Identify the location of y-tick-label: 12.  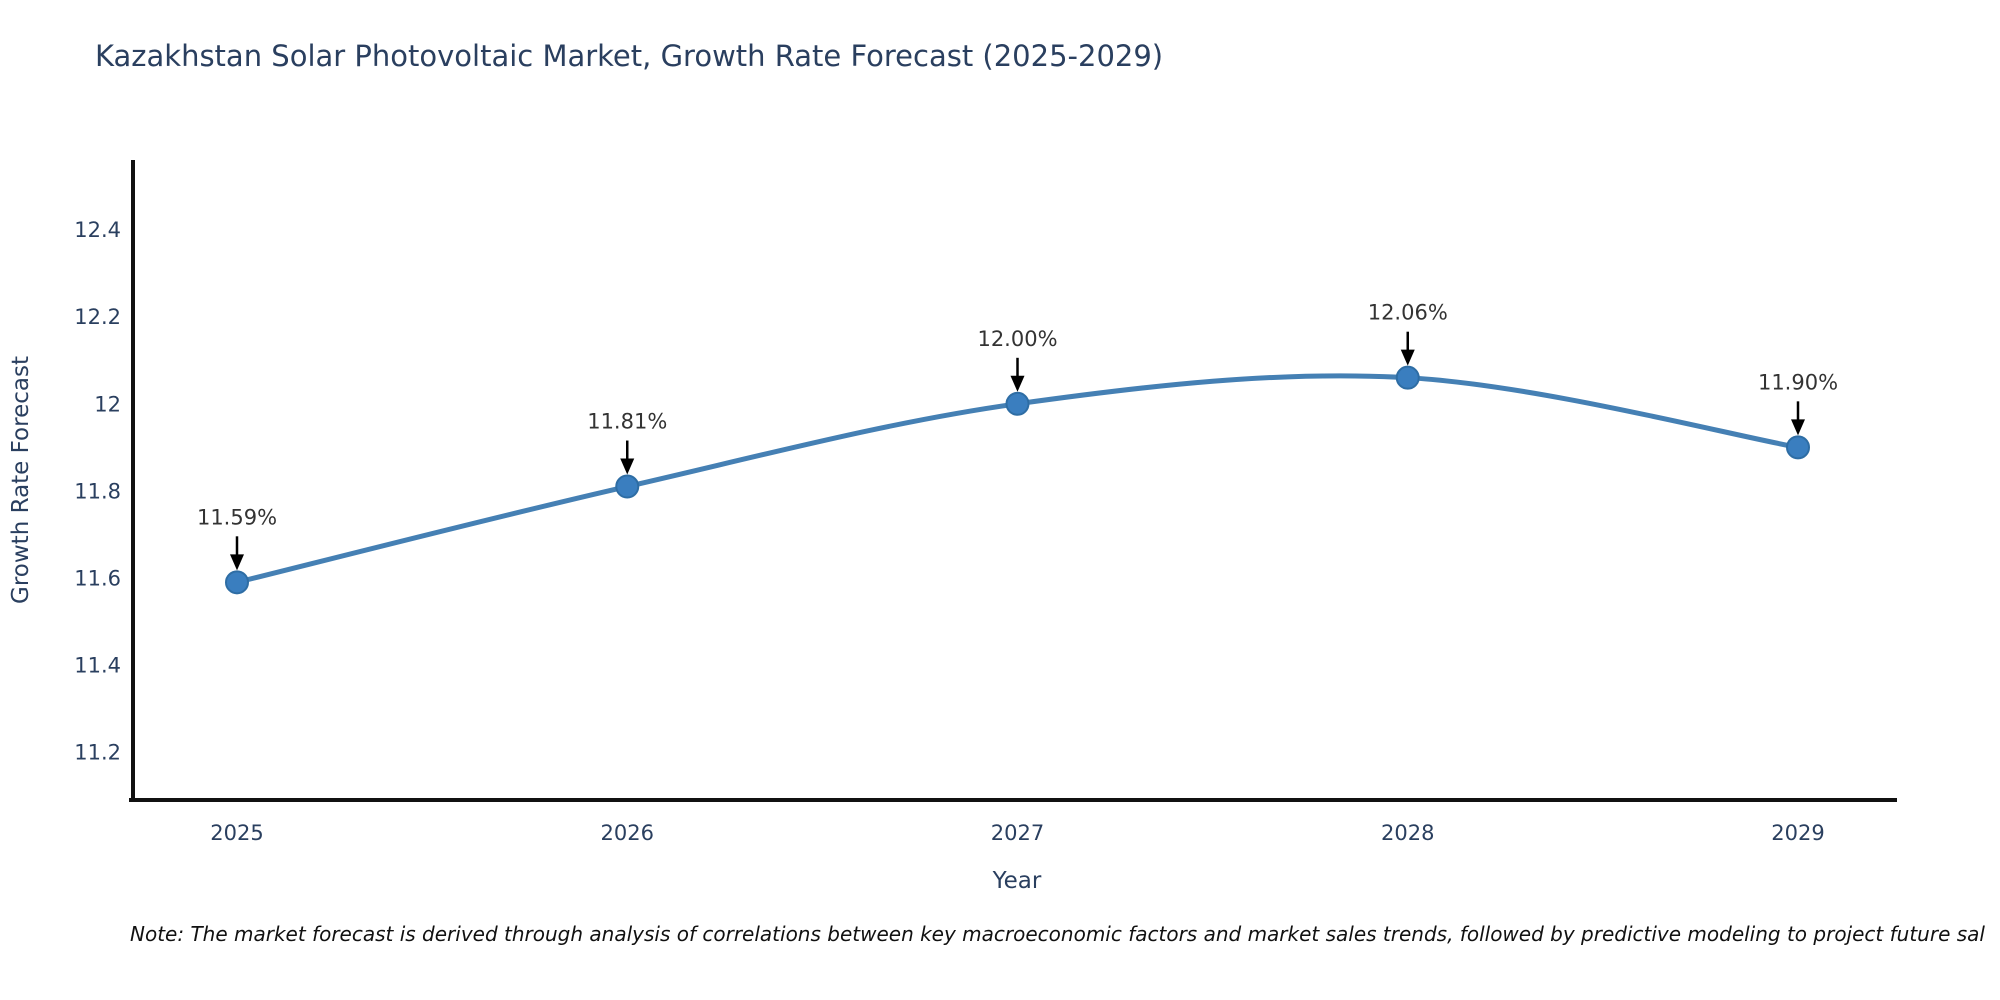
(107, 404).